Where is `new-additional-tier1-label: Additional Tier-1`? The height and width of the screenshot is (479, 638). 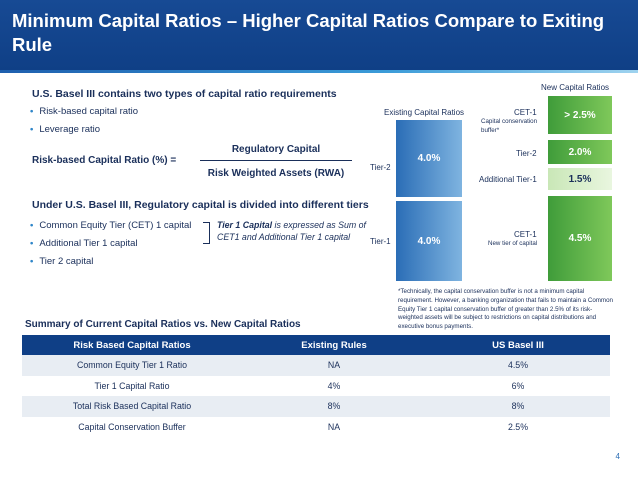
new-additional-tier1-label: Additional Tier-1 is located at coordinates (508, 179).